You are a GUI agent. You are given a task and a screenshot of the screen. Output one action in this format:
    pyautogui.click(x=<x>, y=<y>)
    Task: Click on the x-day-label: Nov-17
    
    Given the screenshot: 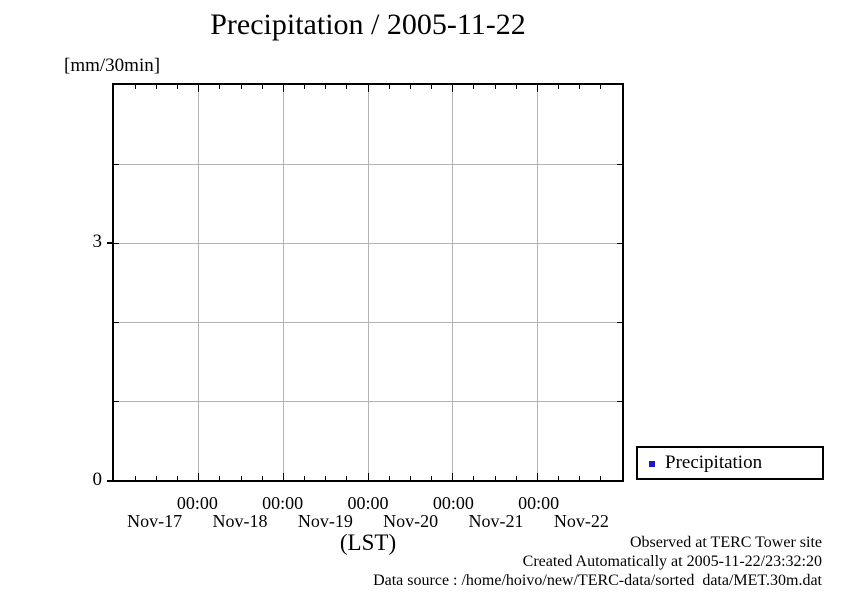 What is the action you would take?
    pyautogui.click(x=155, y=521)
    